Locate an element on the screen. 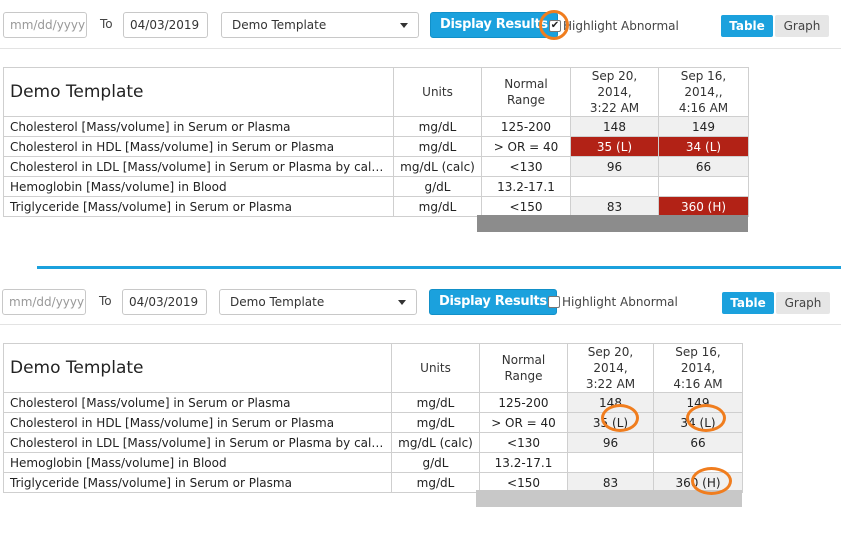  result-value-abnormal: 34 (L) is located at coordinates (703, 146).